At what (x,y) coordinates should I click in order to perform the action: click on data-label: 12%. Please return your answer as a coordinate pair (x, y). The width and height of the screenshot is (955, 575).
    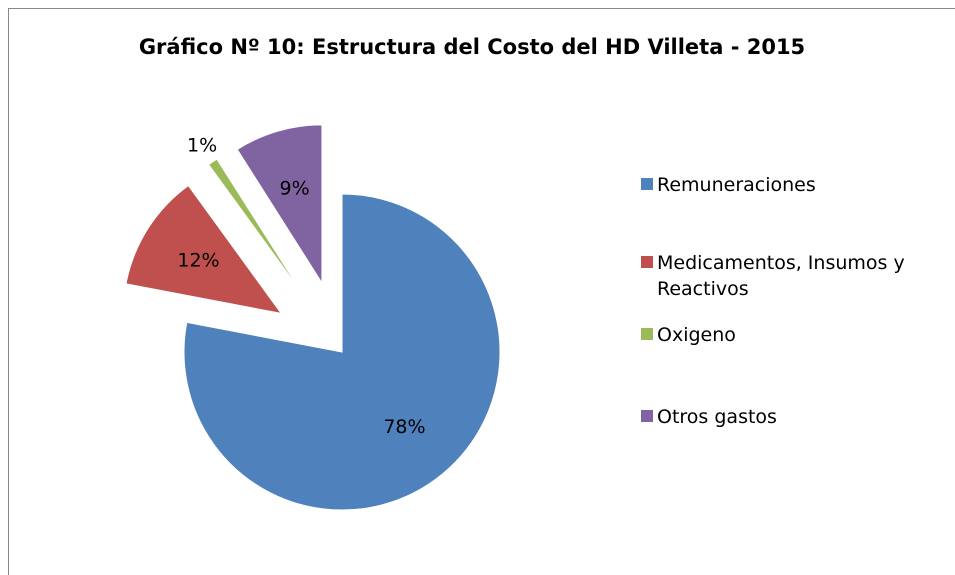
    Looking at the image, I should click on (198, 260).